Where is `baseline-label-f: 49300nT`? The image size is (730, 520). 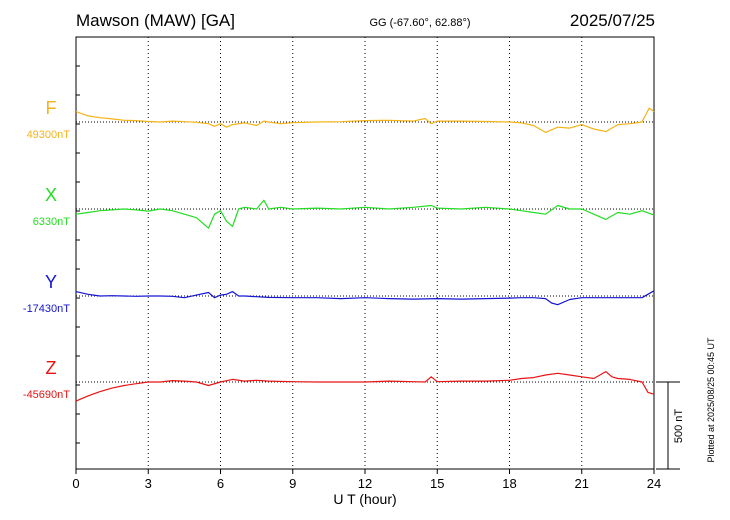
baseline-label-f: 49300nT is located at coordinates (49, 135).